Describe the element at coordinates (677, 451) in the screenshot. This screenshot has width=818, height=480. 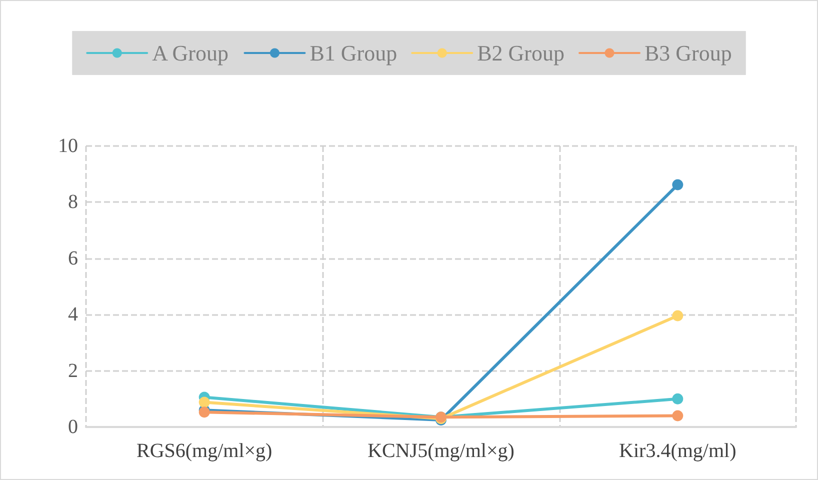
I see `x-tick-label: Kir3.4(mg/ml)` at that location.